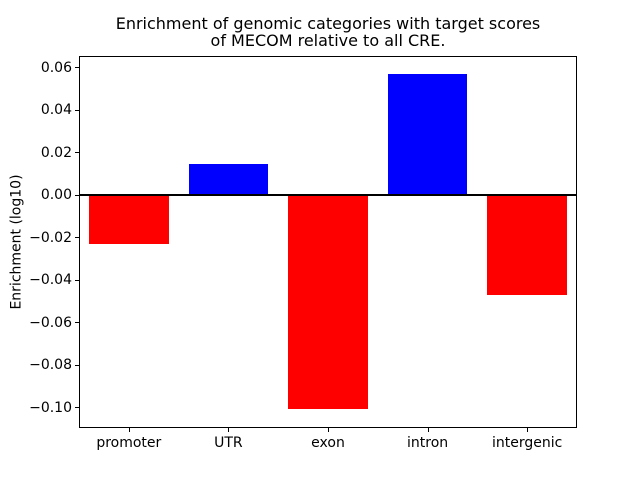 The height and width of the screenshot is (480, 640). I want to click on x-tick-label: promoter, so click(129, 443).